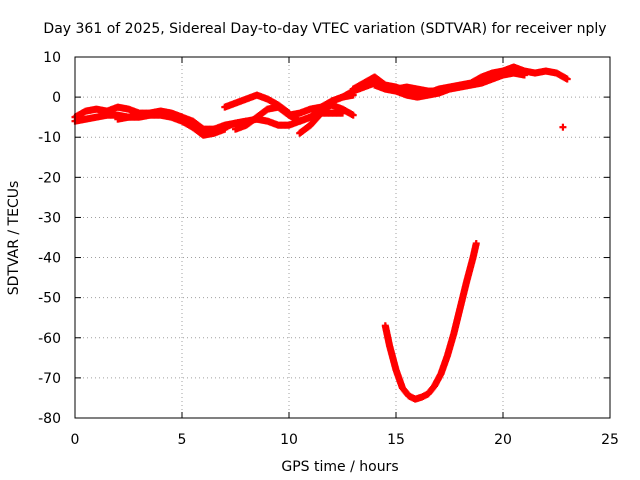 The width and height of the screenshot is (640, 480). What do you see at coordinates (49, 138) in the screenshot?
I see `y-tick-label: -10` at bounding box center [49, 138].